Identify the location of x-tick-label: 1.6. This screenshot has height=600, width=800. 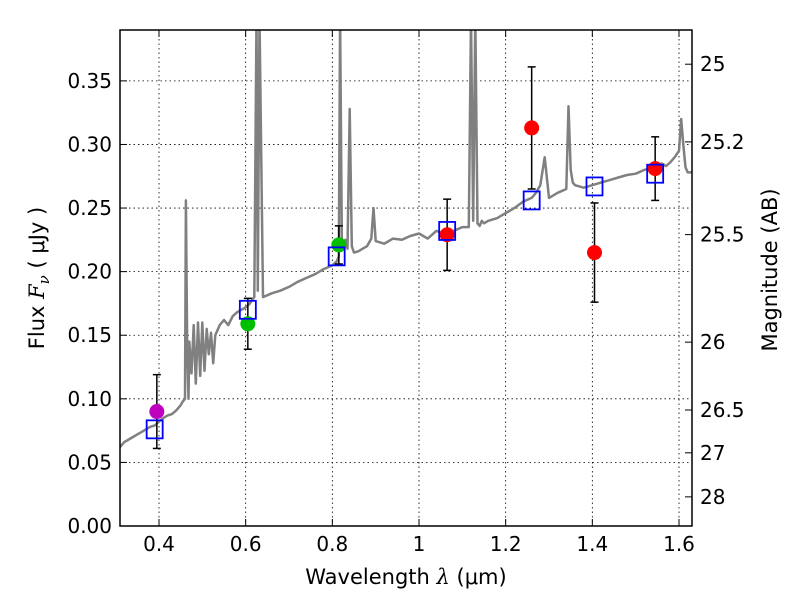
(679, 544).